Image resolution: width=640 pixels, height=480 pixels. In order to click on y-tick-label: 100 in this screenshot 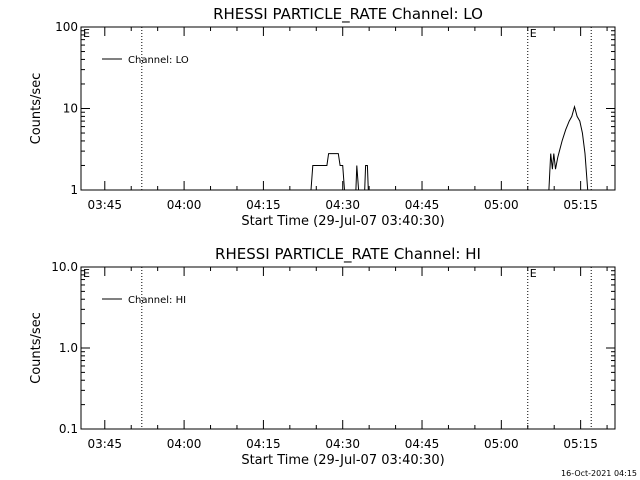, I will do `click(66, 27)`.